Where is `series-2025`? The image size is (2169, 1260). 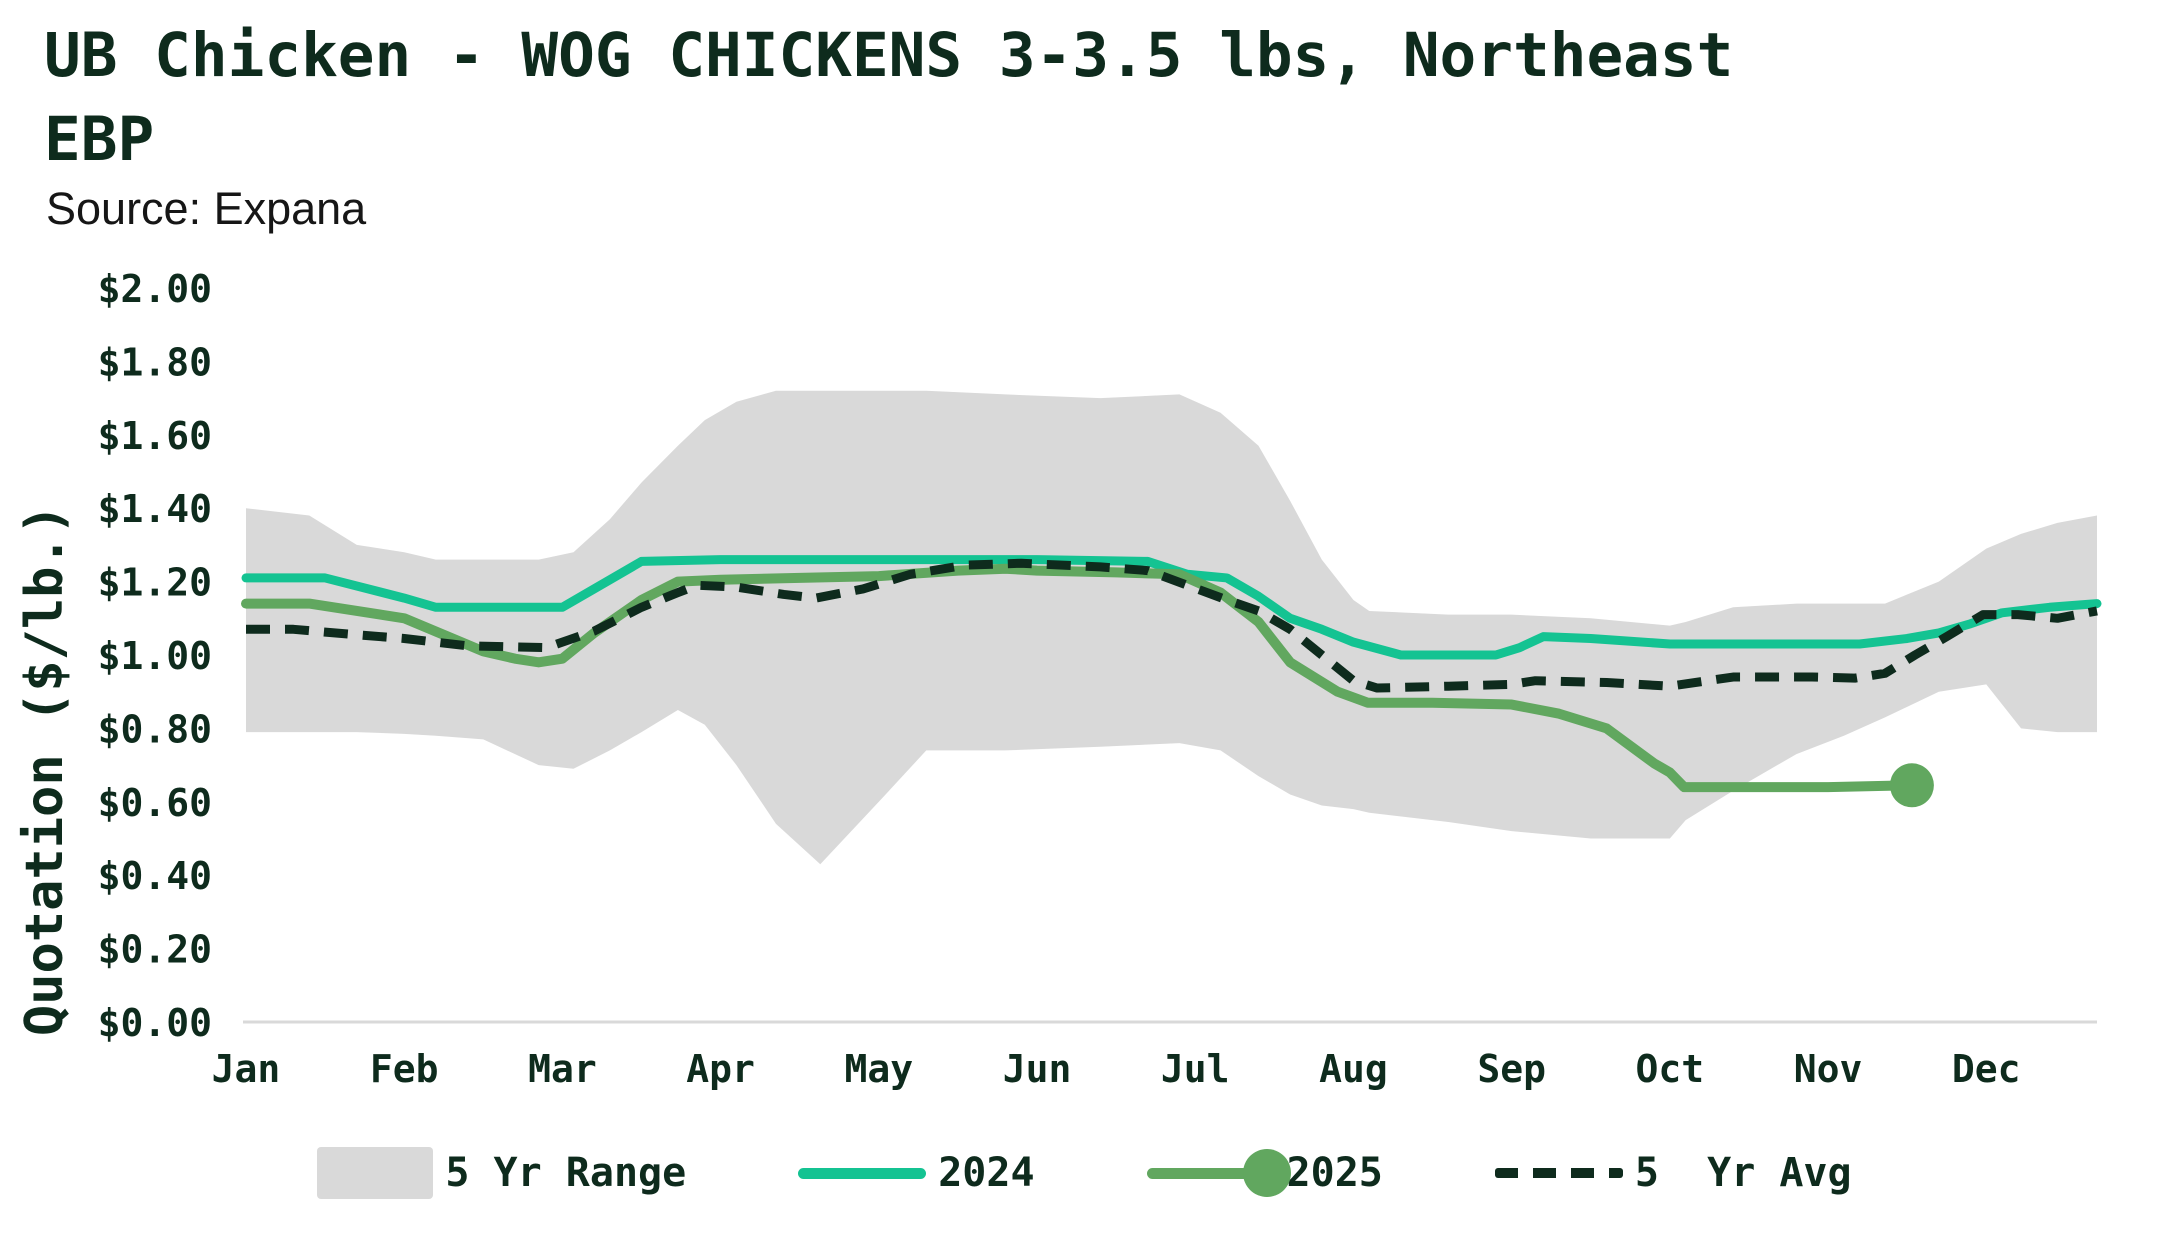 series-2025 is located at coordinates (1079, 678).